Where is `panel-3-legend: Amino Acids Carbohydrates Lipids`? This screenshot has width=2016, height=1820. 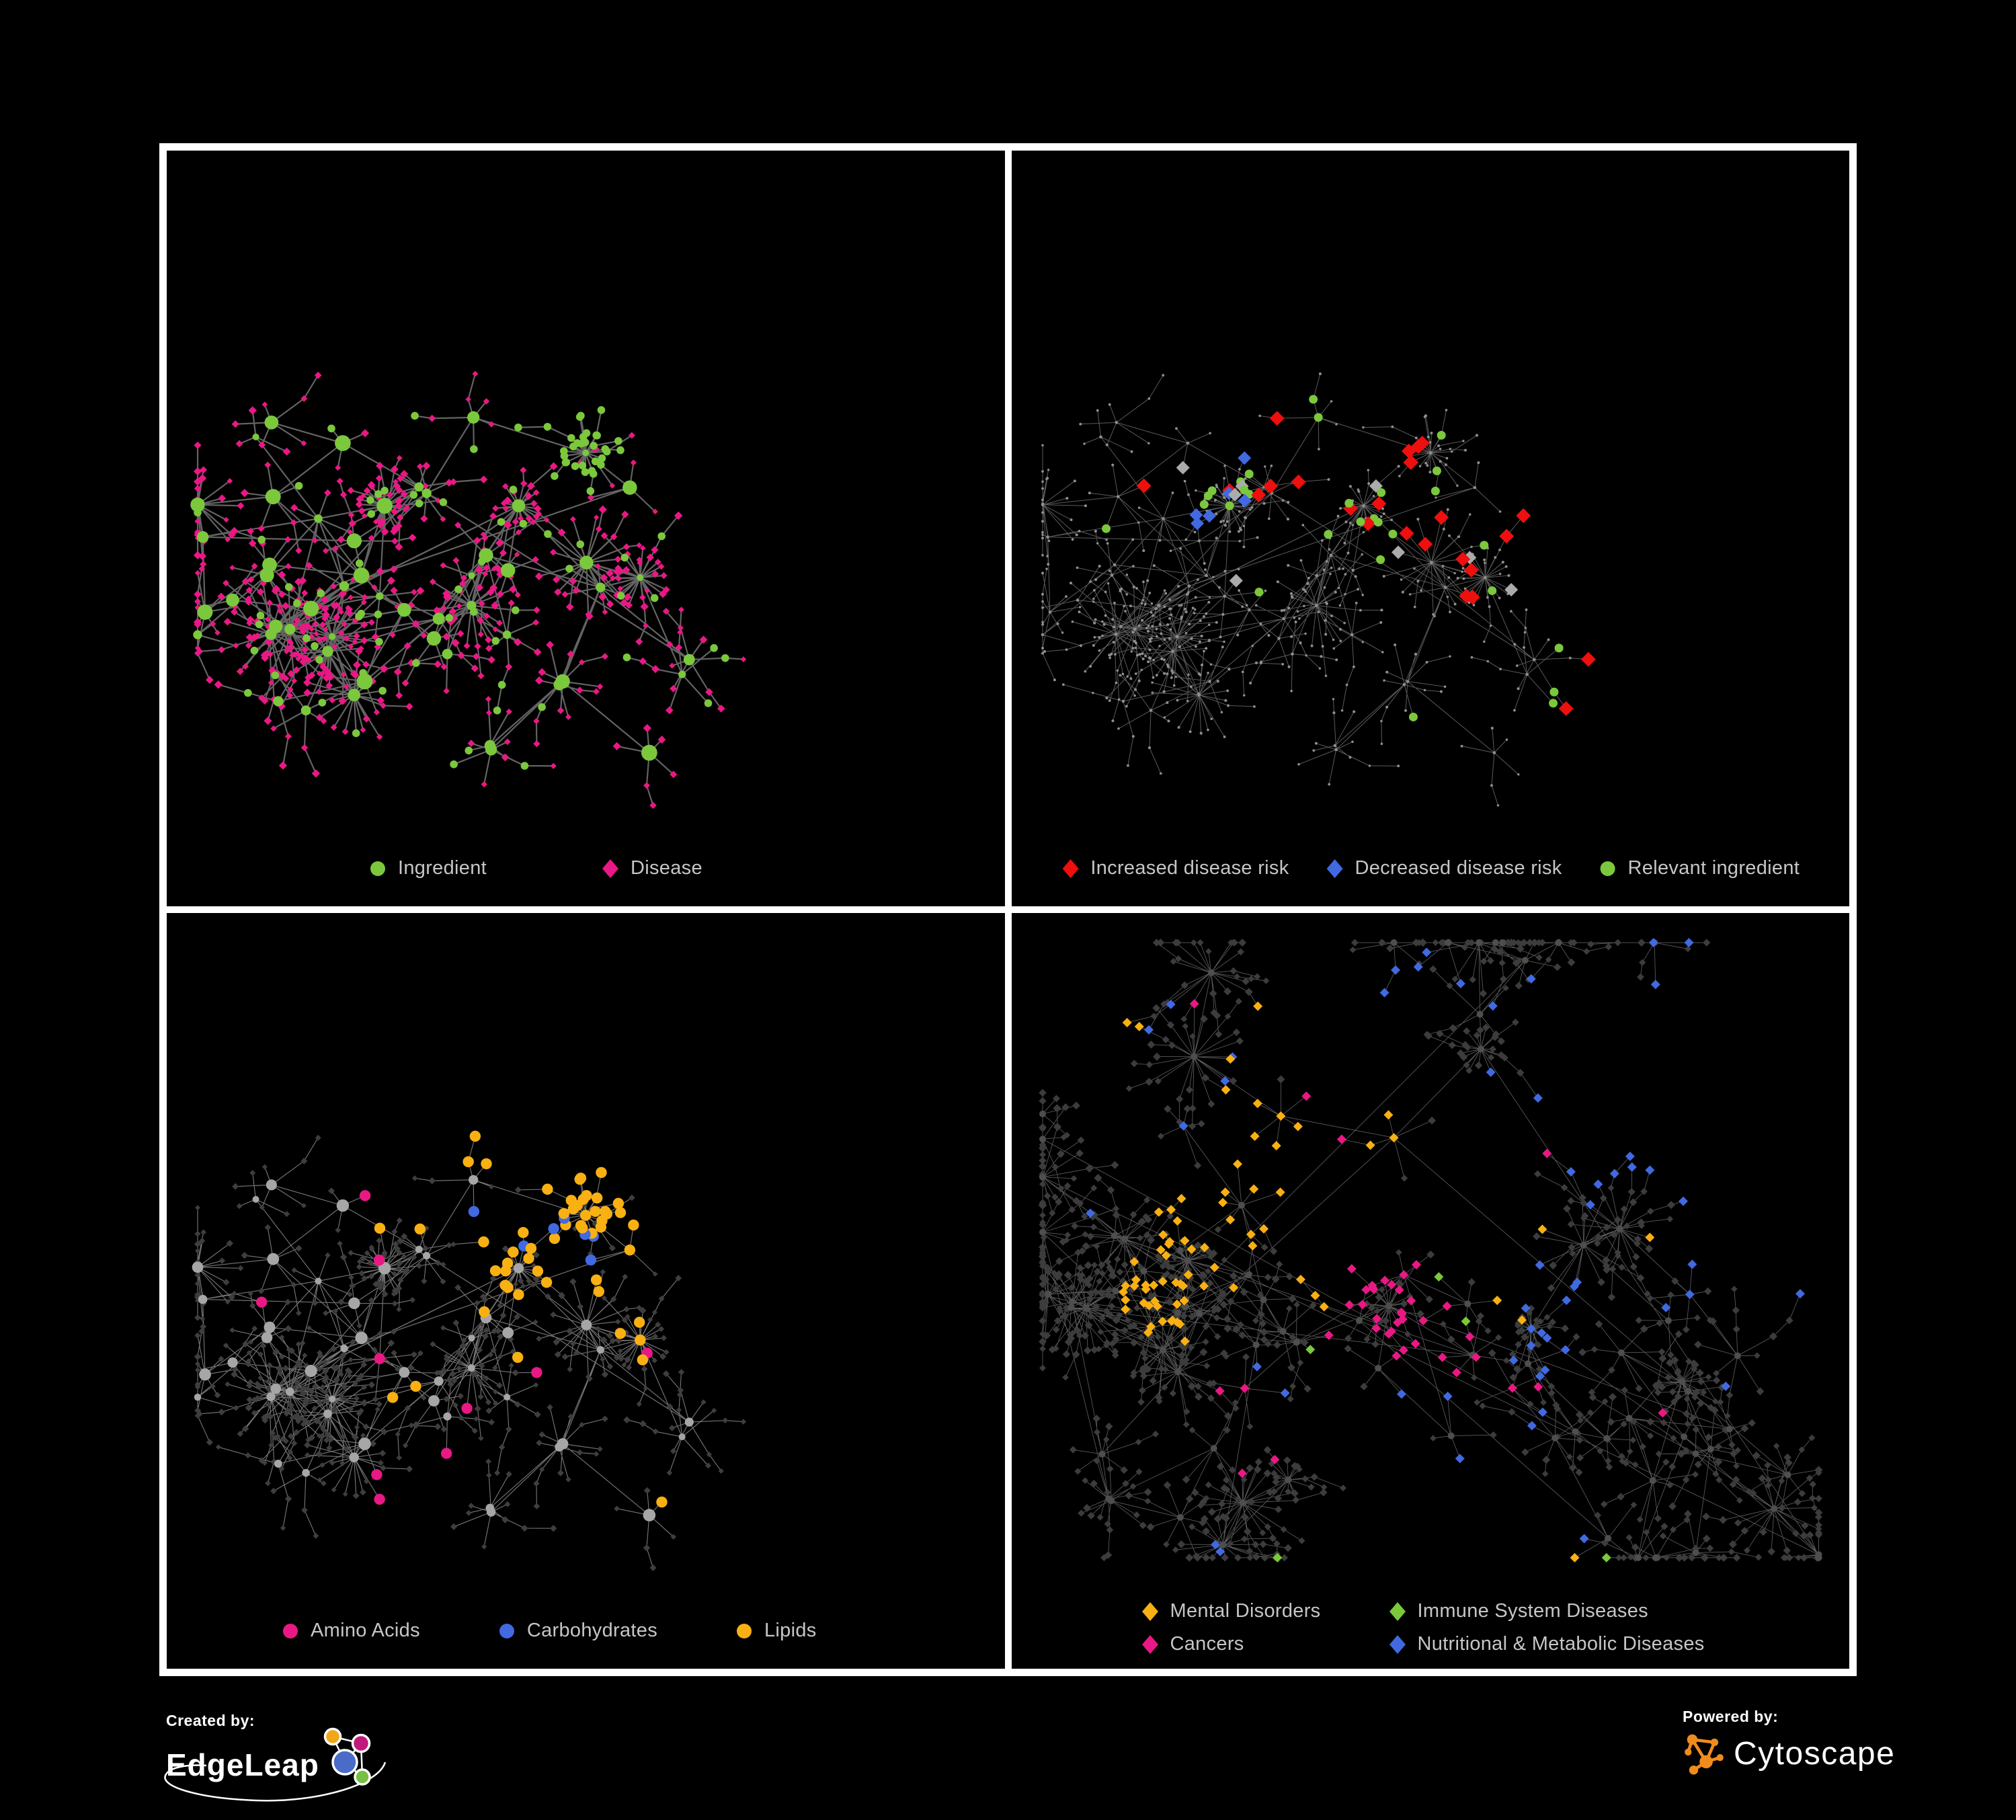 panel-3-legend: Amino Acids Carbohydrates Lipids is located at coordinates (549, 1631).